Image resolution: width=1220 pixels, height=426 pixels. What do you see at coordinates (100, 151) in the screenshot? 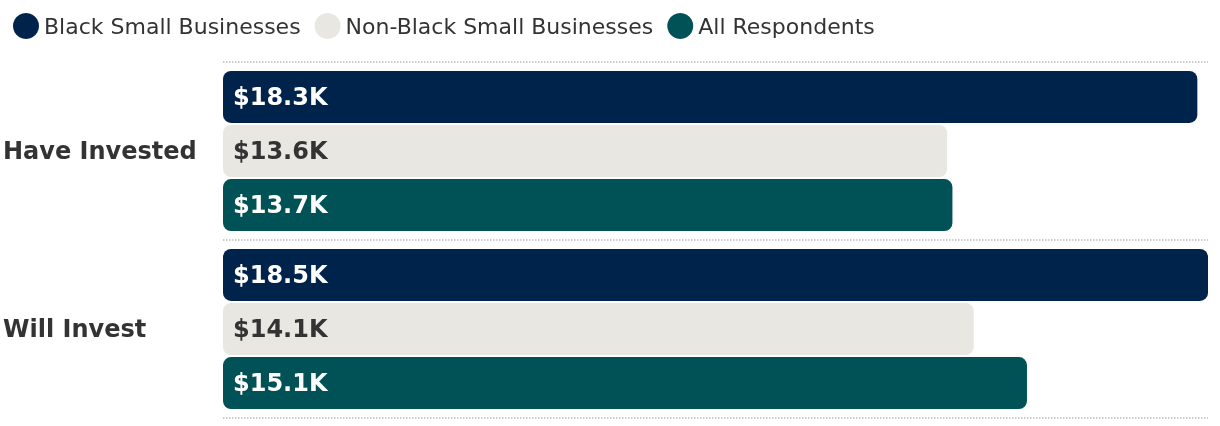
I see `y-tick-label: Have Invested` at bounding box center [100, 151].